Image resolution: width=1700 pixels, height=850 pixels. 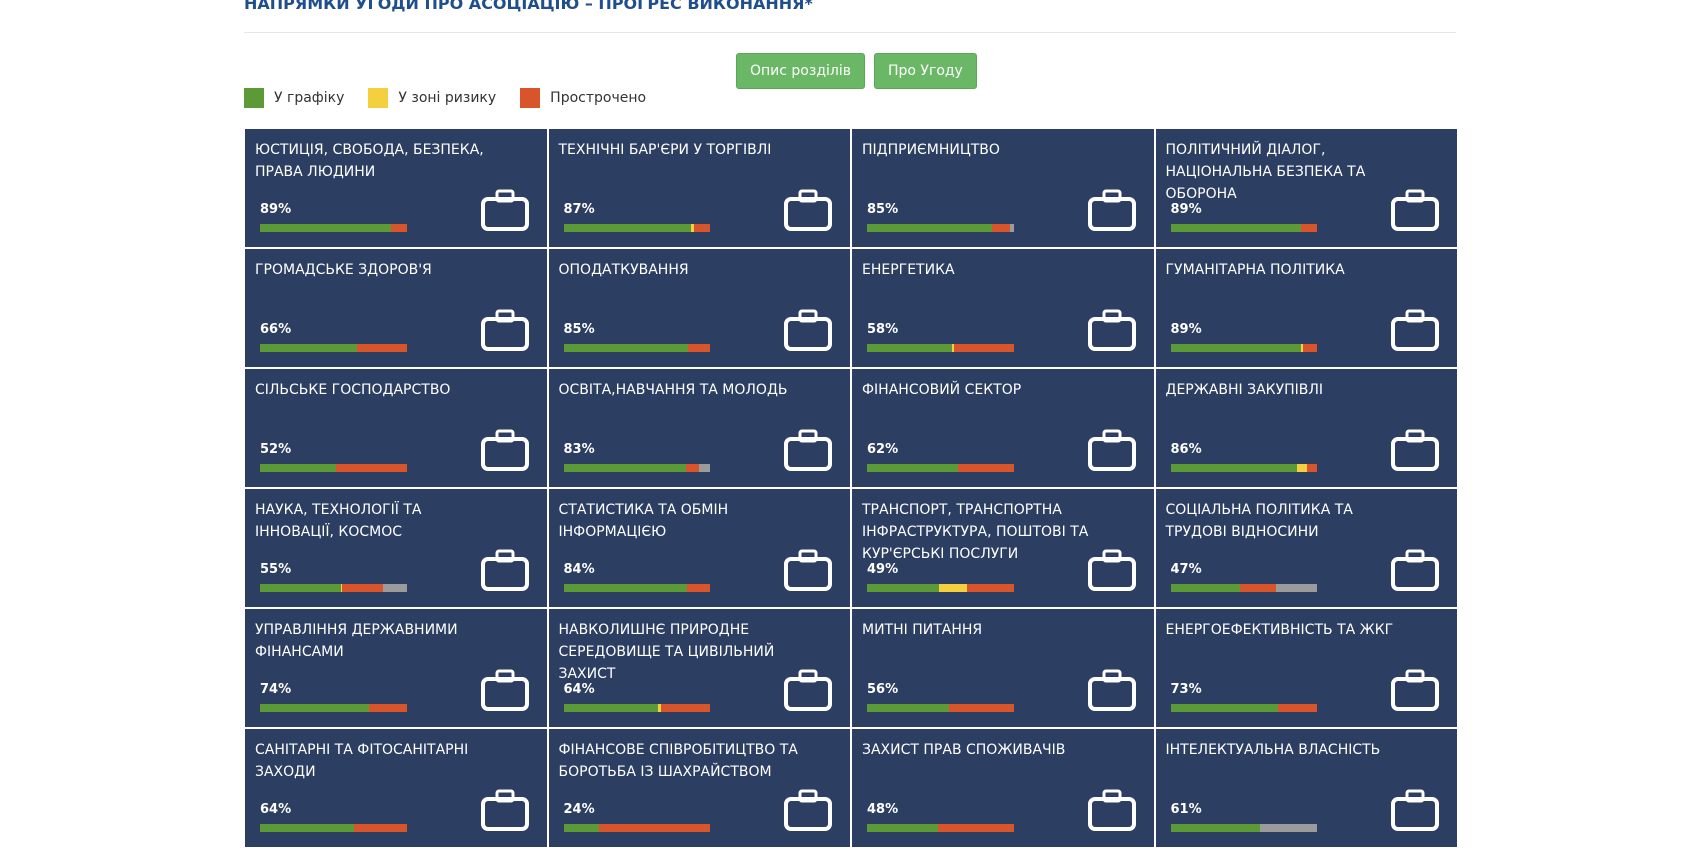 I want to click on button: Опис розділів, so click(x=800, y=71).